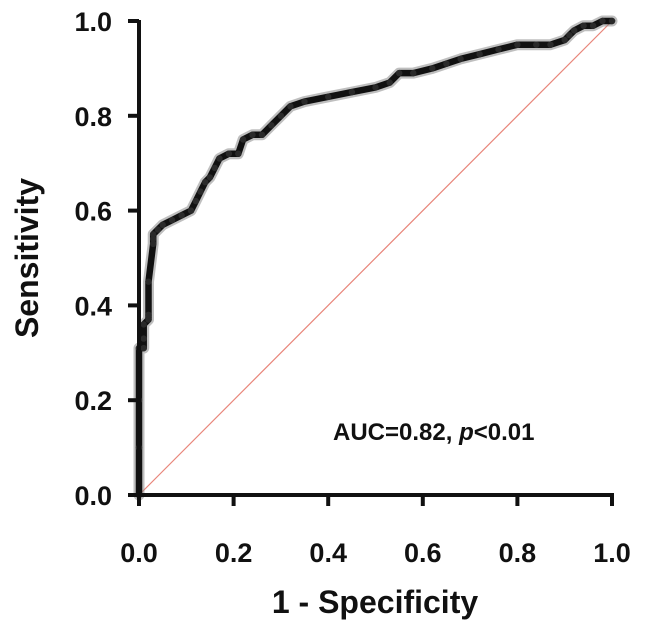  What do you see at coordinates (375, 602) in the screenshot?
I see `x-axis-title: 1 - Specificity` at bounding box center [375, 602].